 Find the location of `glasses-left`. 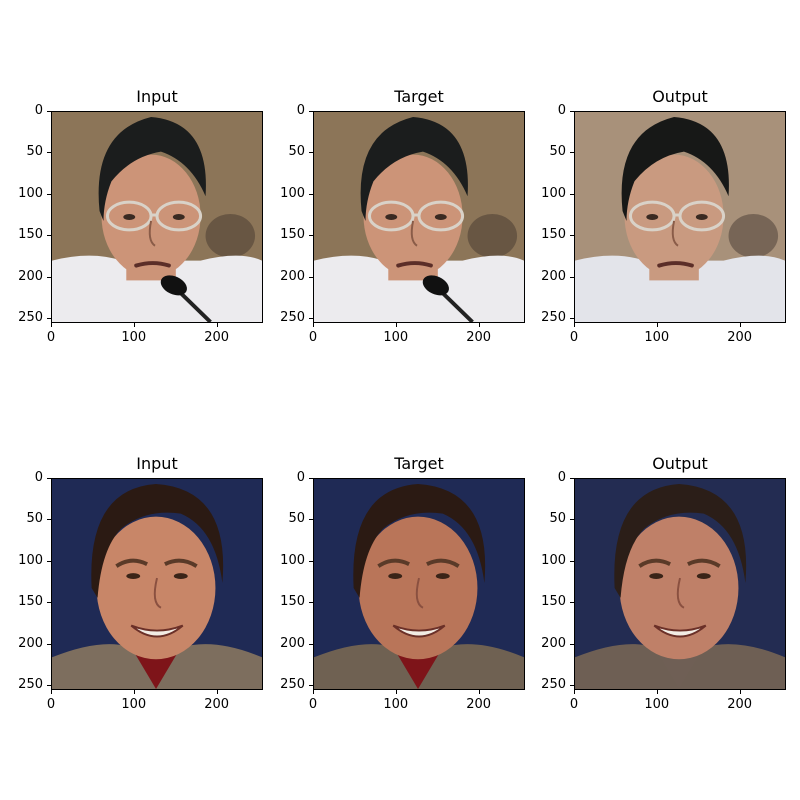

glasses-left is located at coordinates (652, 216).